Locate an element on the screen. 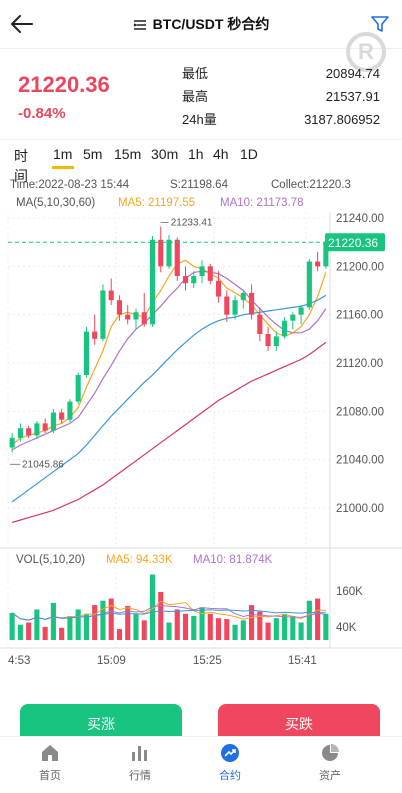 The image size is (402, 793). tab-contract: 合约 is located at coordinates (230, 763).